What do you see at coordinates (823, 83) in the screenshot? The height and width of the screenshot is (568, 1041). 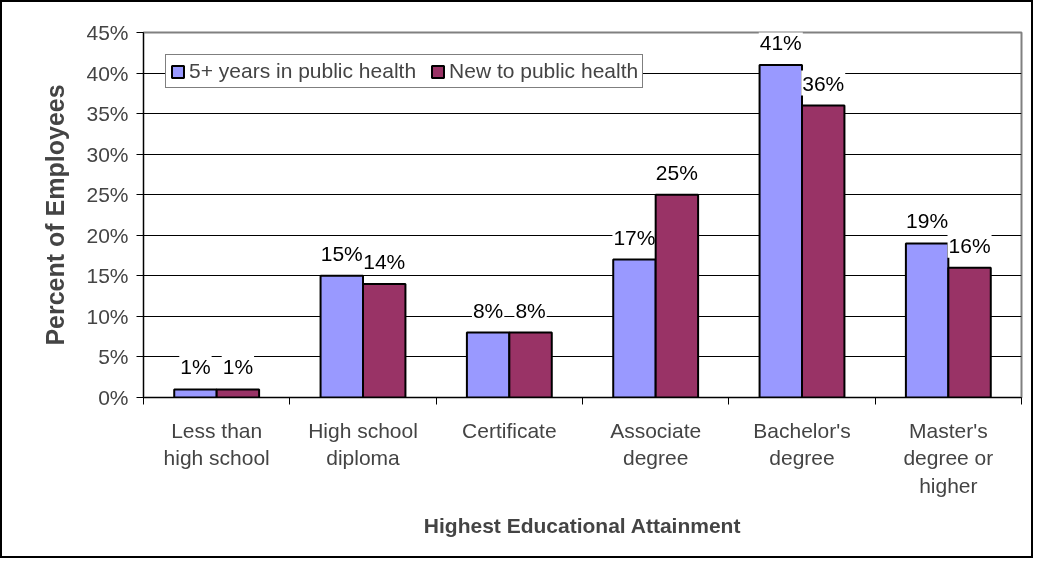 I see `data-label: 36%` at bounding box center [823, 83].